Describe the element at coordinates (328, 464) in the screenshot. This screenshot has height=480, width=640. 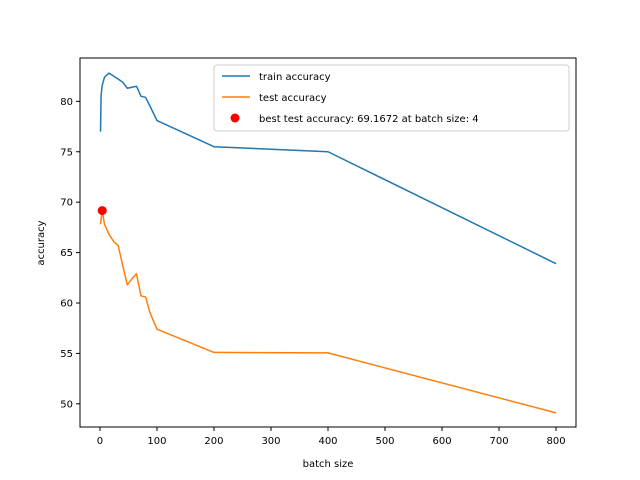
I see `x-axis-label: batch size` at that location.